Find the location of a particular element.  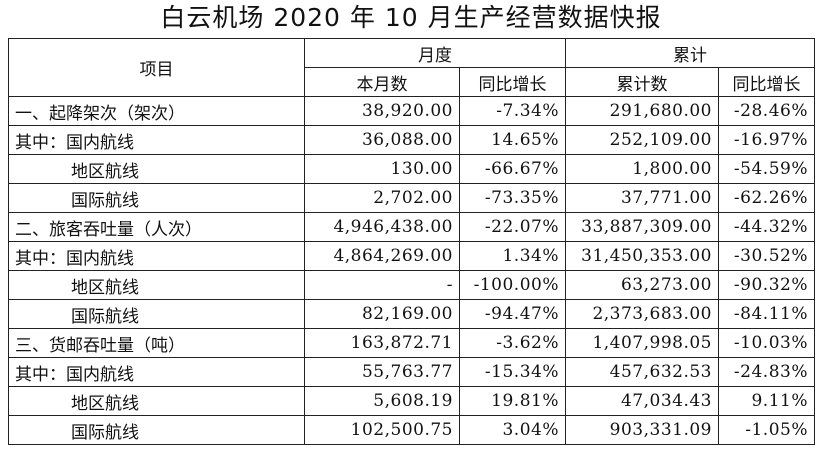

month-yoy: 1.34% is located at coordinates (512, 256).